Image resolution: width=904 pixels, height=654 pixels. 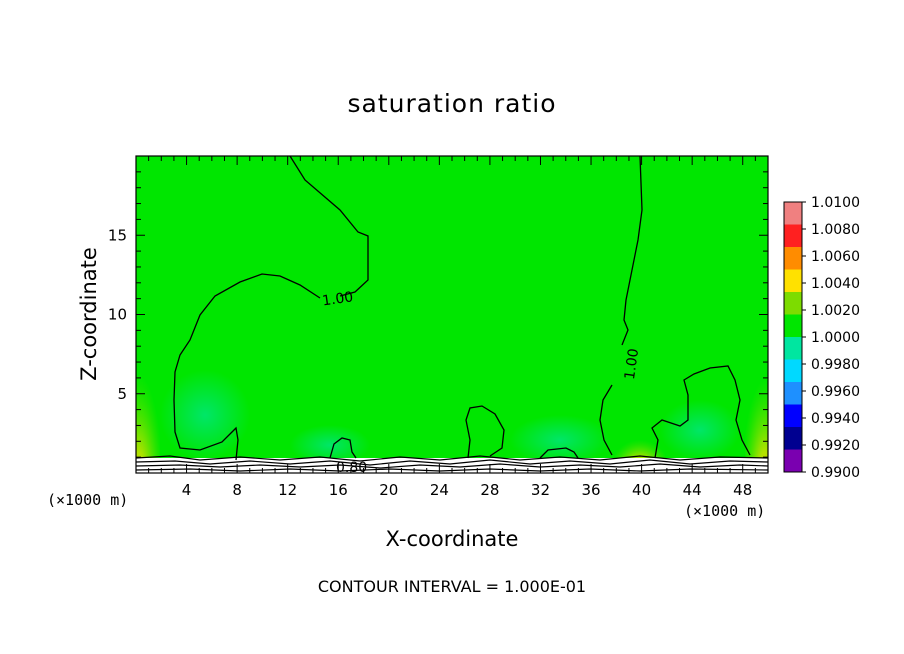 What do you see at coordinates (835, 284) in the screenshot?
I see `colorbar-label: 1.0040` at bounding box center [835, 284].